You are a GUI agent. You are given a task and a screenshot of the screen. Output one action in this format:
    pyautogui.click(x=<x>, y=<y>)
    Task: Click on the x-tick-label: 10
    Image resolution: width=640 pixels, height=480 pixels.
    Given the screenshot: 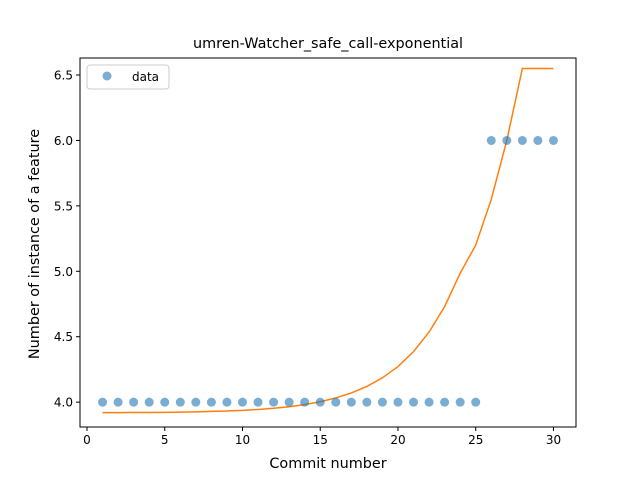 What is the action you would take?
    pyautogui.click(x=242, y=440)
    